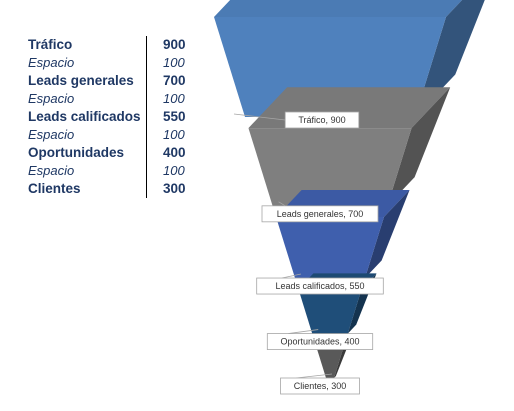 Image resolution: width=514 pixels, height=411 pixels. I want to click on row-value: 300, so click(165, 189).